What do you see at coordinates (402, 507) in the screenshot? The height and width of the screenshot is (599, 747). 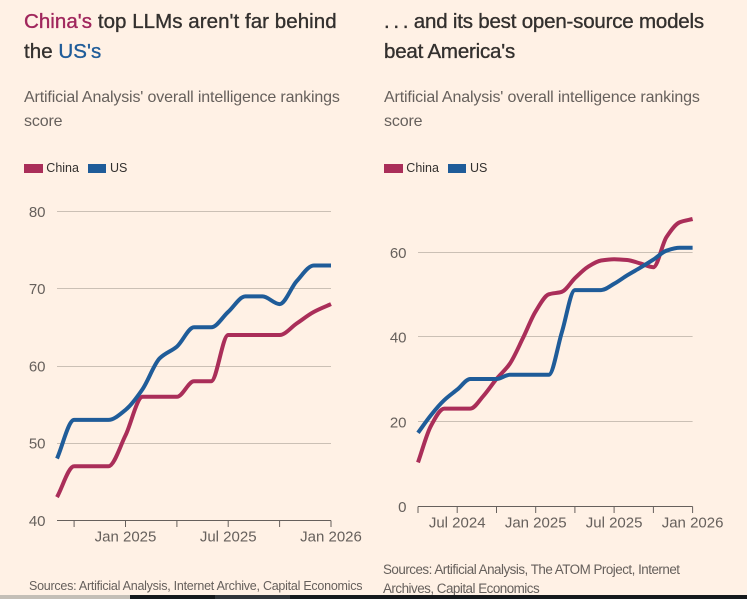 I see `svg-text: 0` at bounding box center [402, 507].